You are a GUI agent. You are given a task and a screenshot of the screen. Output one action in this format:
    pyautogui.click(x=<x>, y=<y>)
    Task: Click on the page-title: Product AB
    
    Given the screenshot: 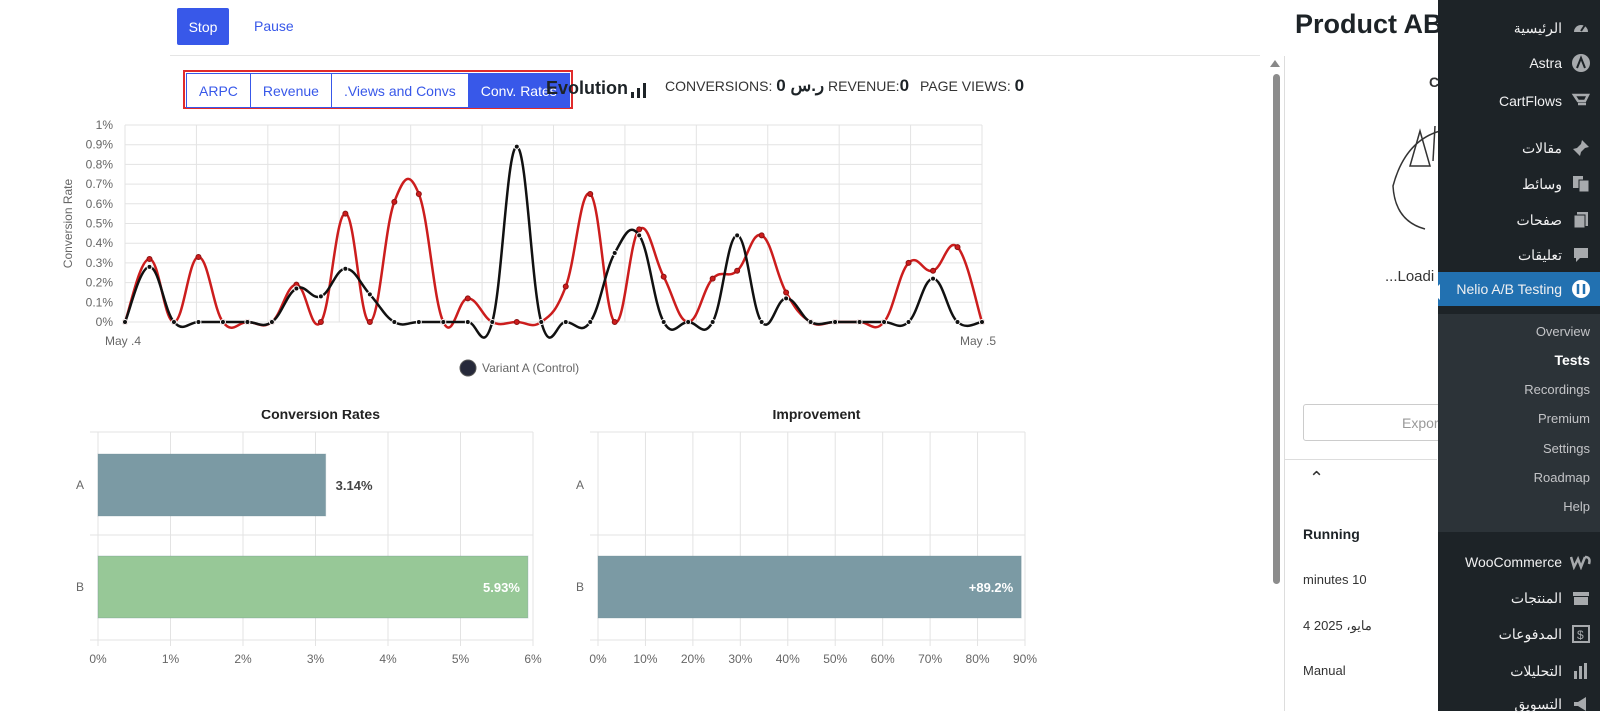 What is the action you would take?
    pyautogui.click(x=1369, y=24)
    